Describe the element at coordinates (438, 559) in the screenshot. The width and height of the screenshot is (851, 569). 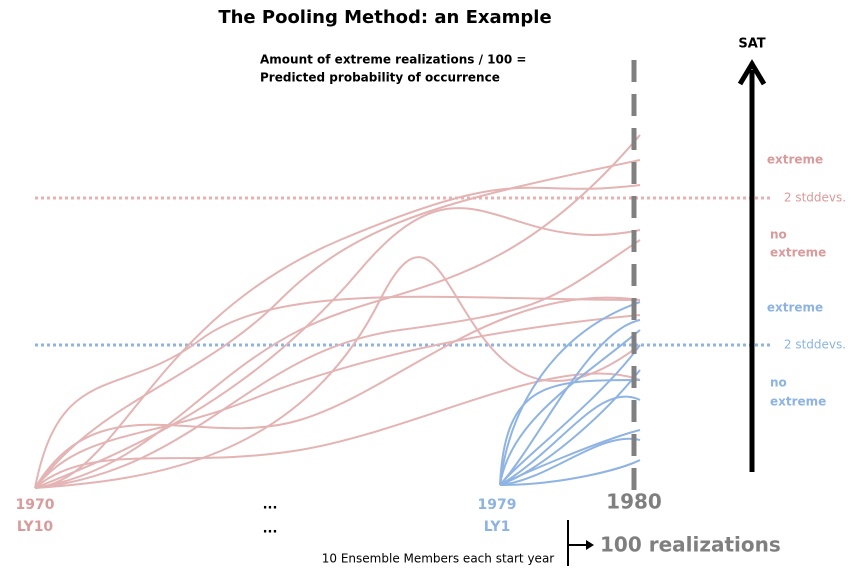
I see `members-note: 10 Ensemble Members each start year` at that location.